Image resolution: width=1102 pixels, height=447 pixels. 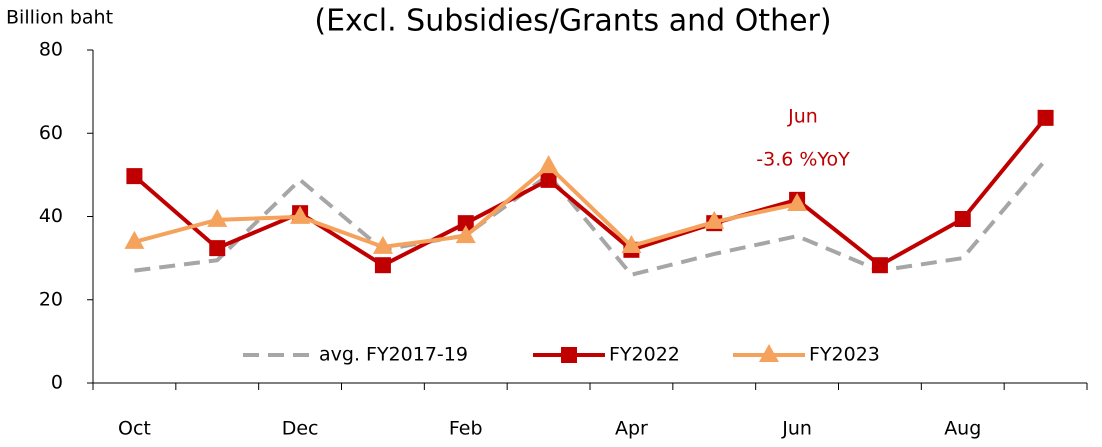 I want to click on y-axis-label: Billion baht, so click(x=59, y=18).